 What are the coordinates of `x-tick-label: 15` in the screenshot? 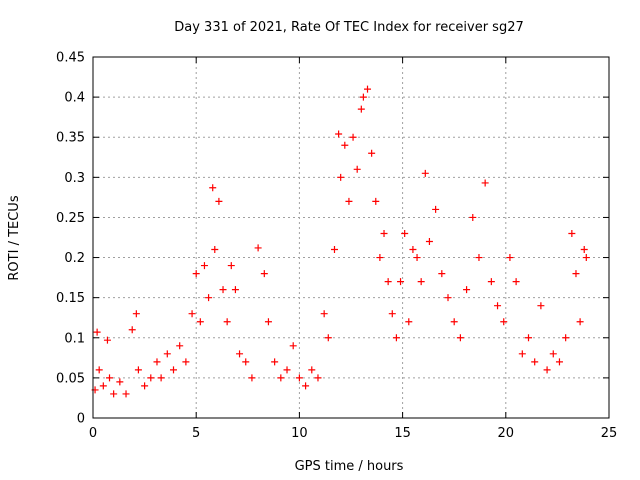 It's located at (402, 433).